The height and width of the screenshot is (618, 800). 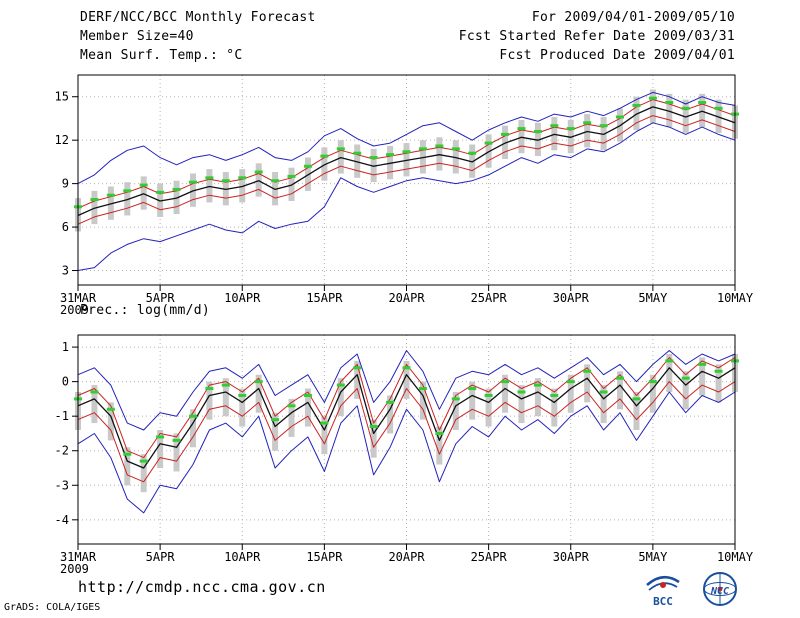 What do you see at coordinates (633, 17) in the screenshot?
I see `forecast-range-label: For 2009/04/01-2009/05/10` at bounding box center [633, 17].